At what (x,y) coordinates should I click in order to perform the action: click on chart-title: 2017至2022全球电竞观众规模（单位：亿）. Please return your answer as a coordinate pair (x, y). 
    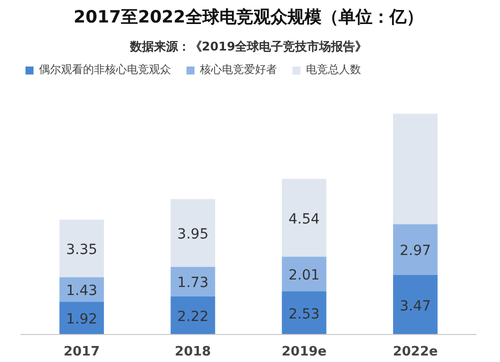
    Looking at the image, I should click on (249, 18).